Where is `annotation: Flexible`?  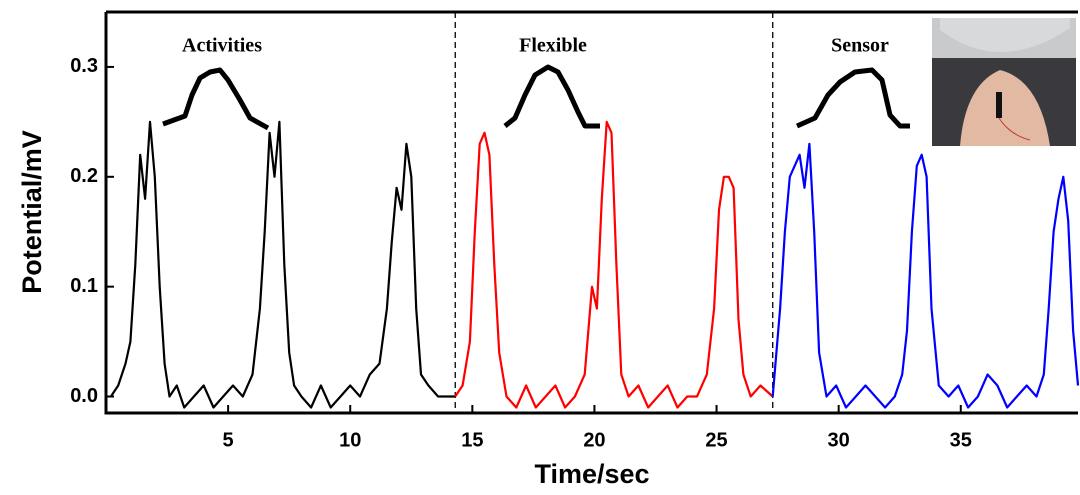
annotation: Flexible is located at coordinates (553, 46).